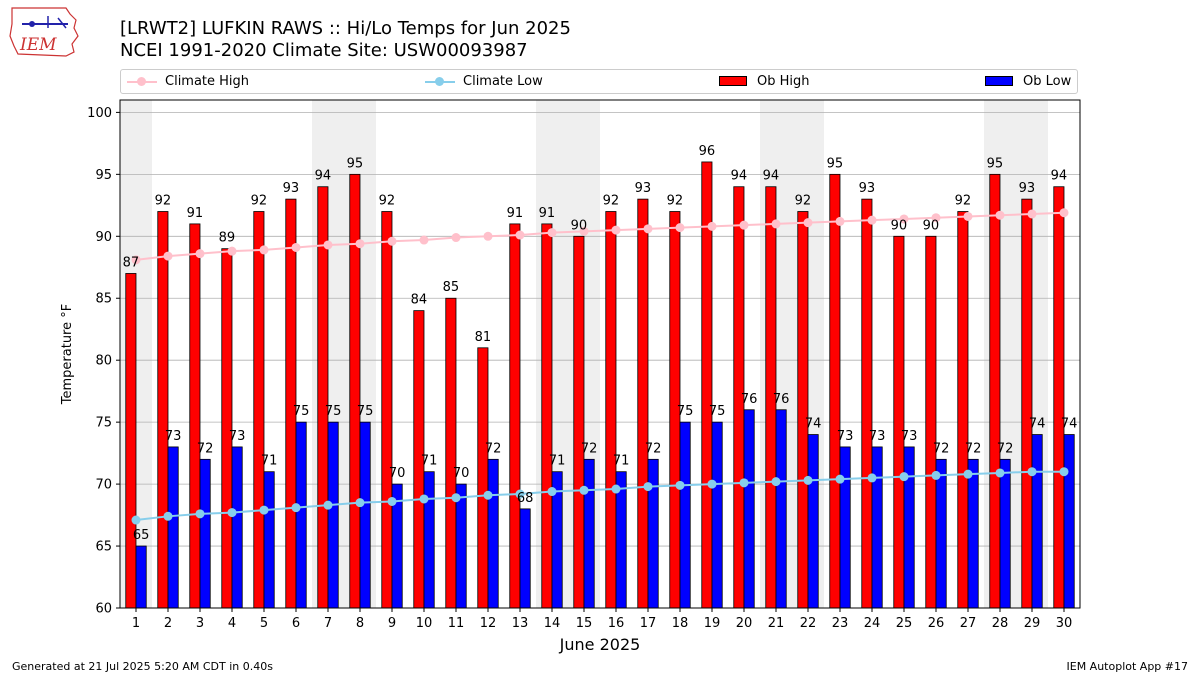 The width and height of the screenshot is (1200, 675). Describe the element at coordinates (131, 262) in the screenshot. I see `ob-high-label: 87` at that location.